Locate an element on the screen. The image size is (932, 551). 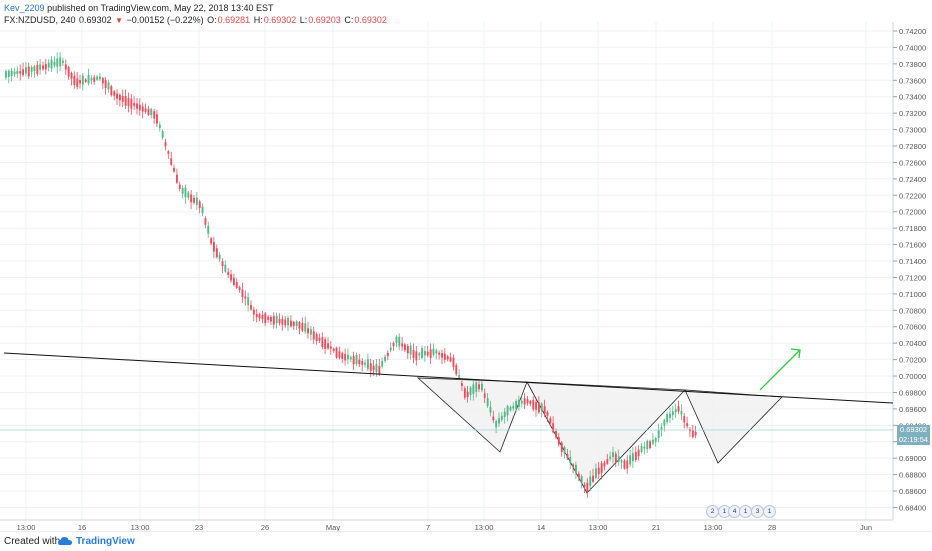
time-tick-label: May is located at coordinates (333, 527).